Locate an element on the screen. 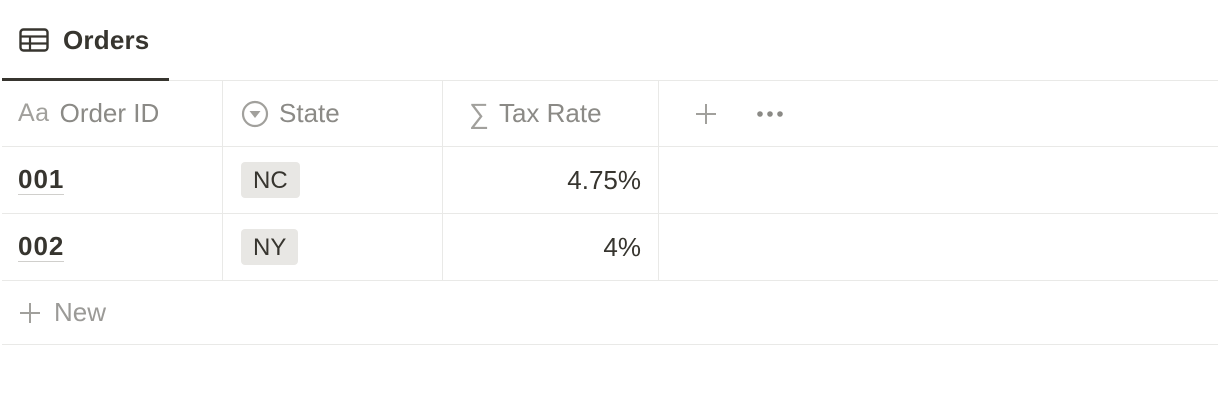 Image resolution: width=1218 pixels, height=408 pixels. tax-rate-value: 4% is located at coordinates (622, 246).